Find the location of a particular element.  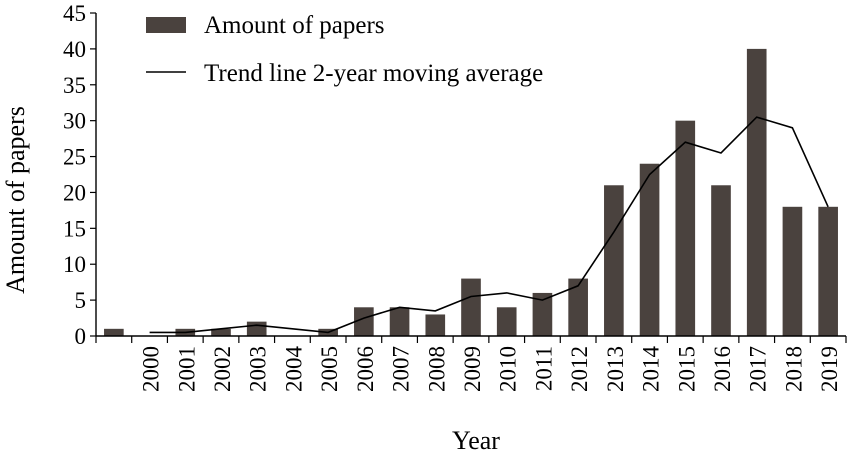

bar-2014 is located at coordinates (649, 249).